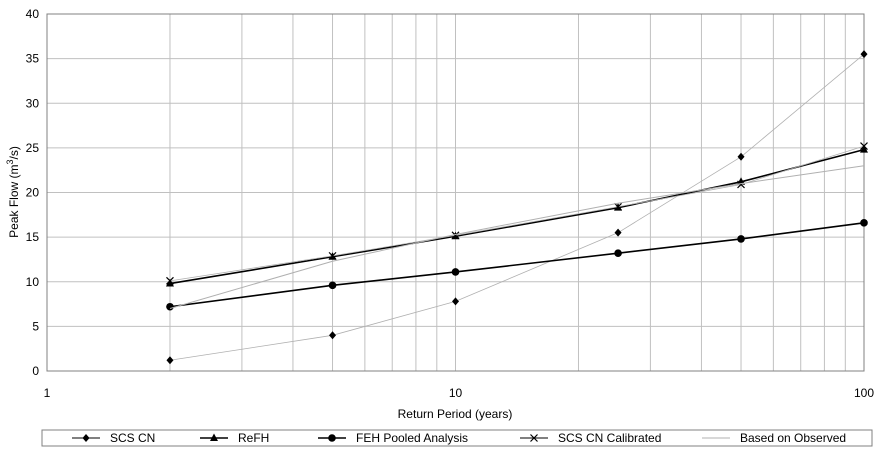 The width and height of the screenshot is (877, 449). Describe the element at coordinates (253, 438) in the screenshot. I see `legend-label: ReFH` at that location.